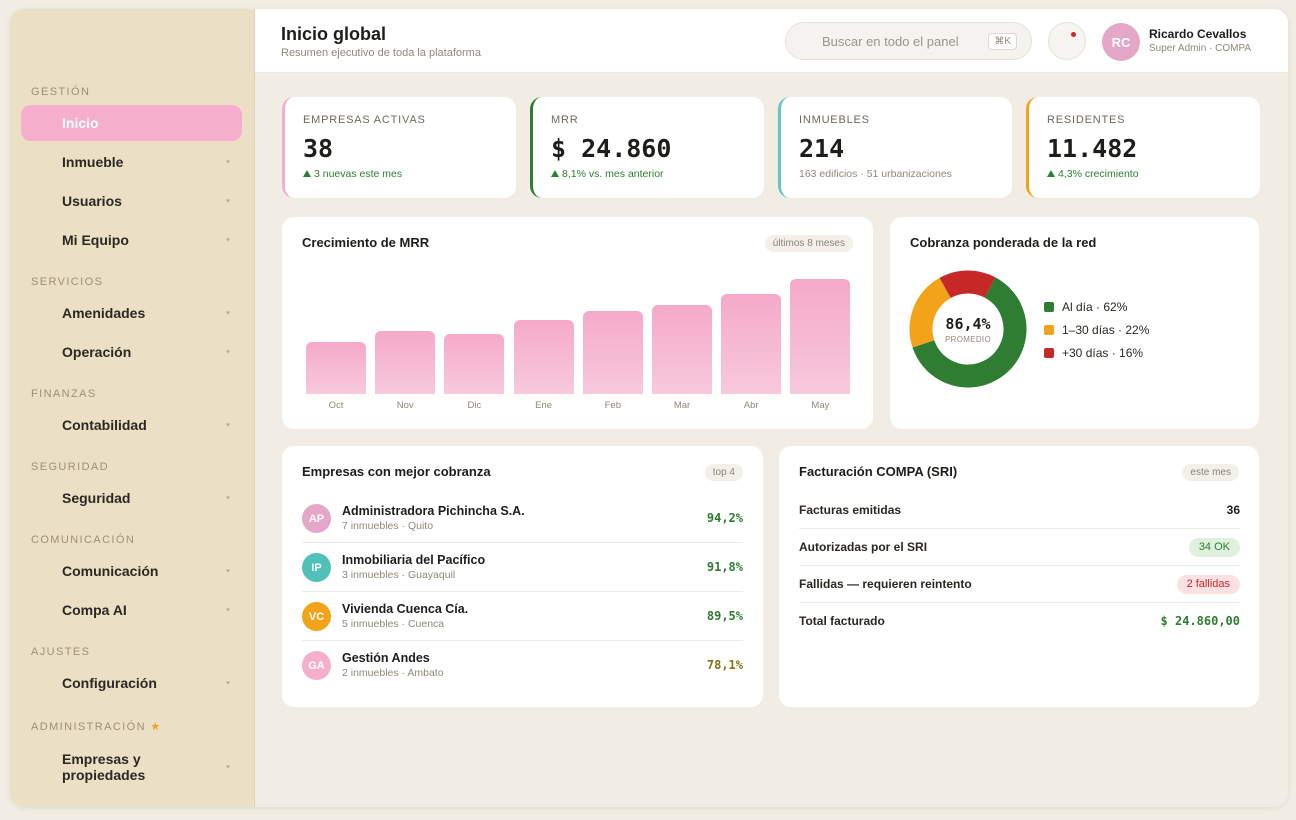  Describe the element at coordinates (897, 41) in the screenshot. I see `search-input` at that location.